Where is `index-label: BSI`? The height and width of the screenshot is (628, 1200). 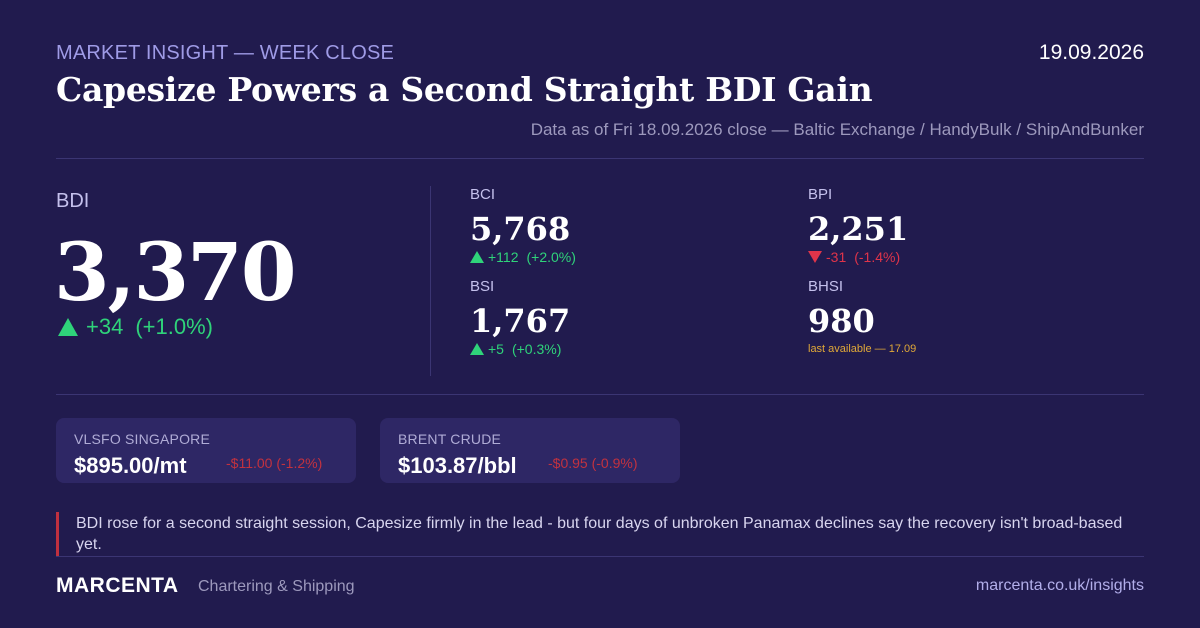
index-label: BSI is located at coordinates (482, 286).